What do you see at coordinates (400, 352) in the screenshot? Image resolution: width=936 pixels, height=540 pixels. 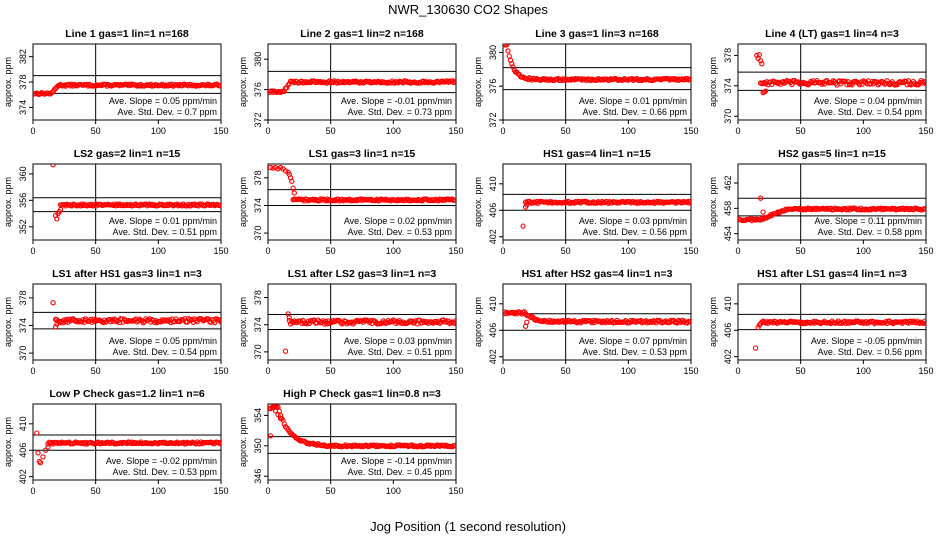 I see `std-dev-annotation: Ave. Std. Dev. = 0.51 ppm` at bounding box center [400, 352].